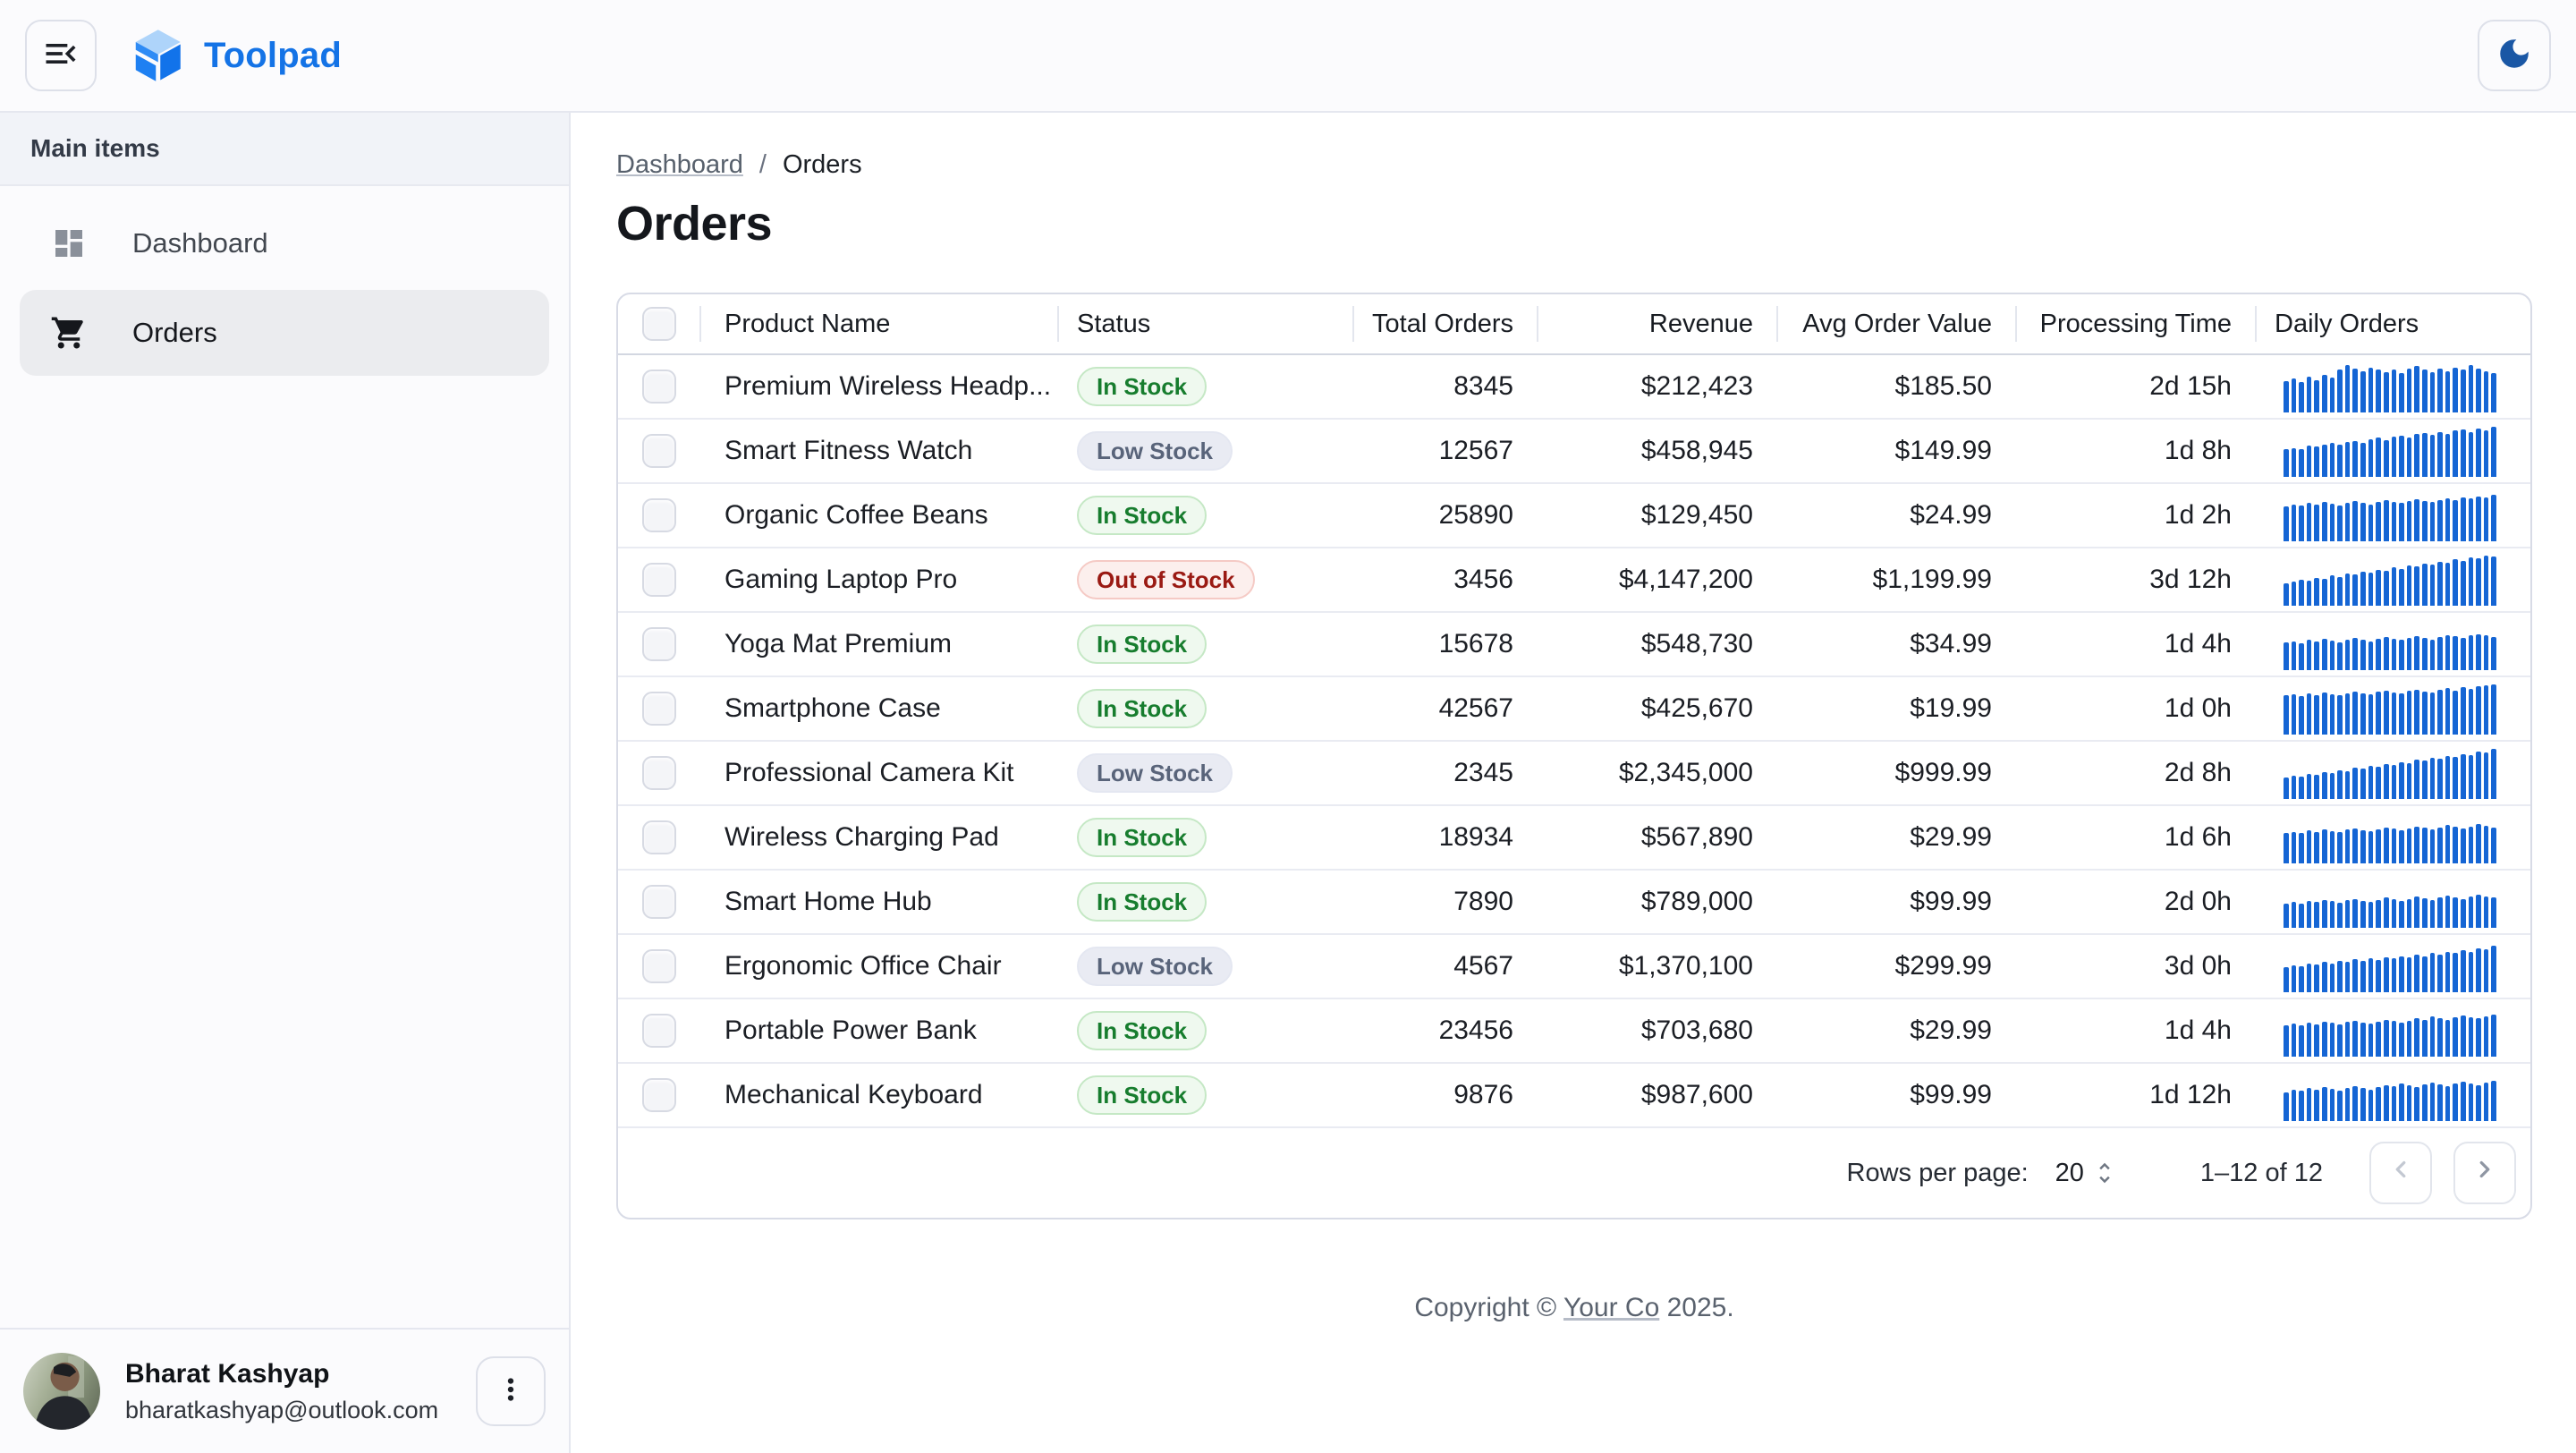 The width and height of the screenshot is (2576, 1453). I want to click on menu-open-icon, so click(60, 56).